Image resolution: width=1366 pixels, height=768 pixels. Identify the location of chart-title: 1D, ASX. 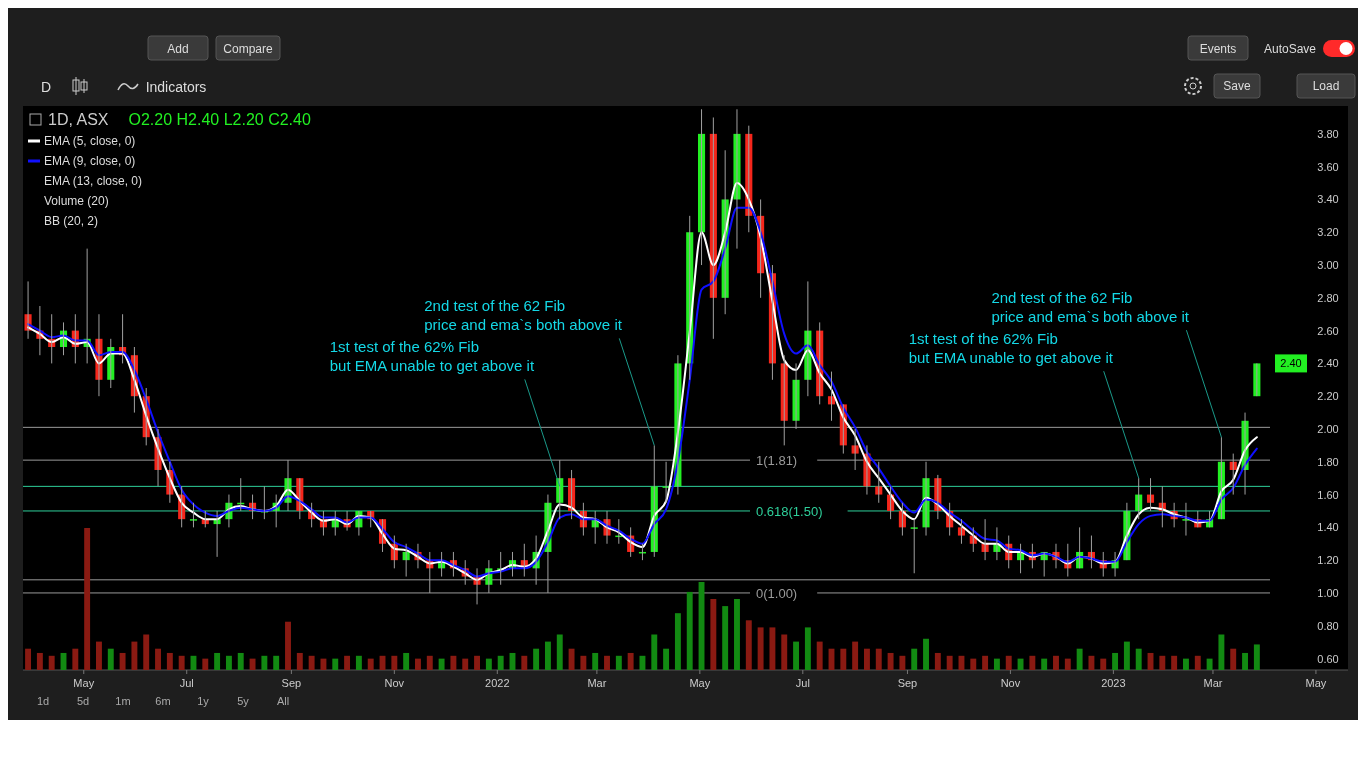
(78, 119).